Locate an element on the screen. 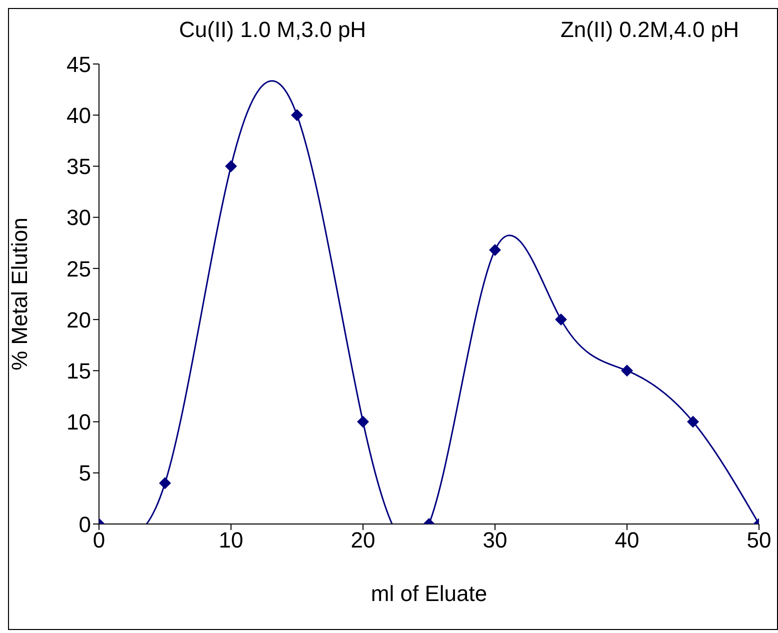 This screenshot has width=778, height=633. y-tick-label: 5 is located at coordinates (84, 473).